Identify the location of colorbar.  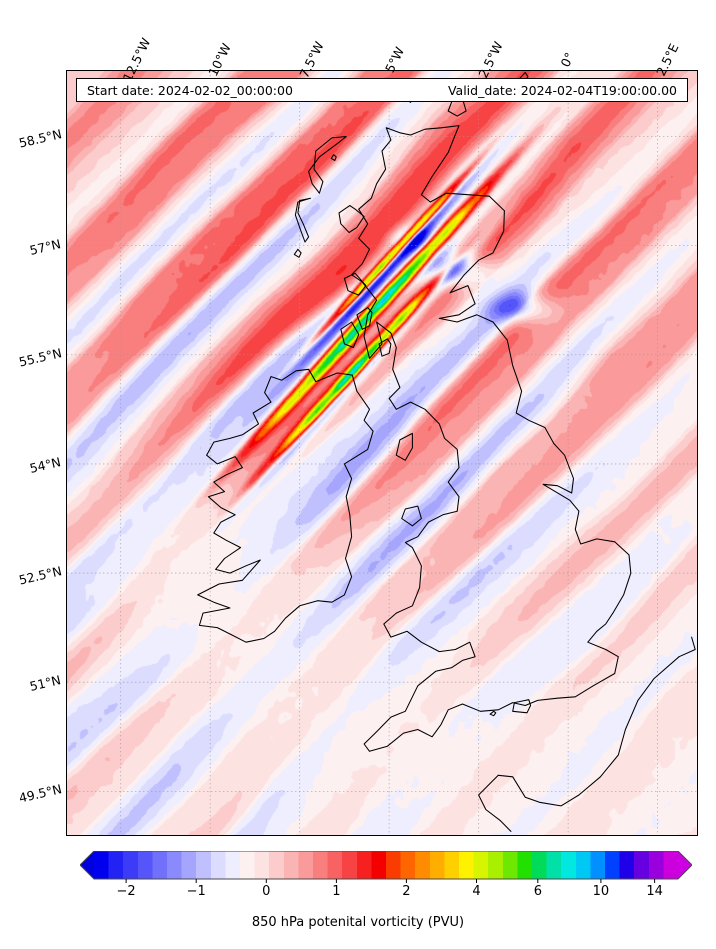
(386, 867).